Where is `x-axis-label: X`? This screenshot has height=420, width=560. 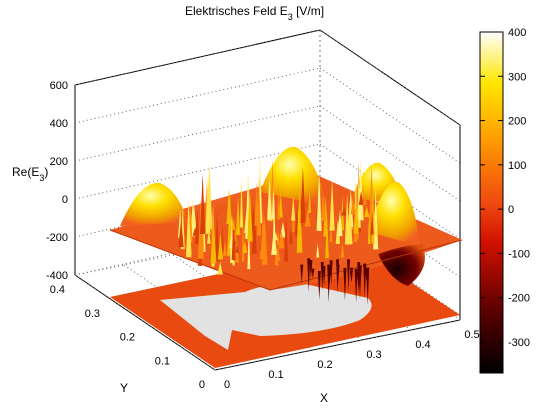
x-axis-label: X is located at coordinates (324, 398).